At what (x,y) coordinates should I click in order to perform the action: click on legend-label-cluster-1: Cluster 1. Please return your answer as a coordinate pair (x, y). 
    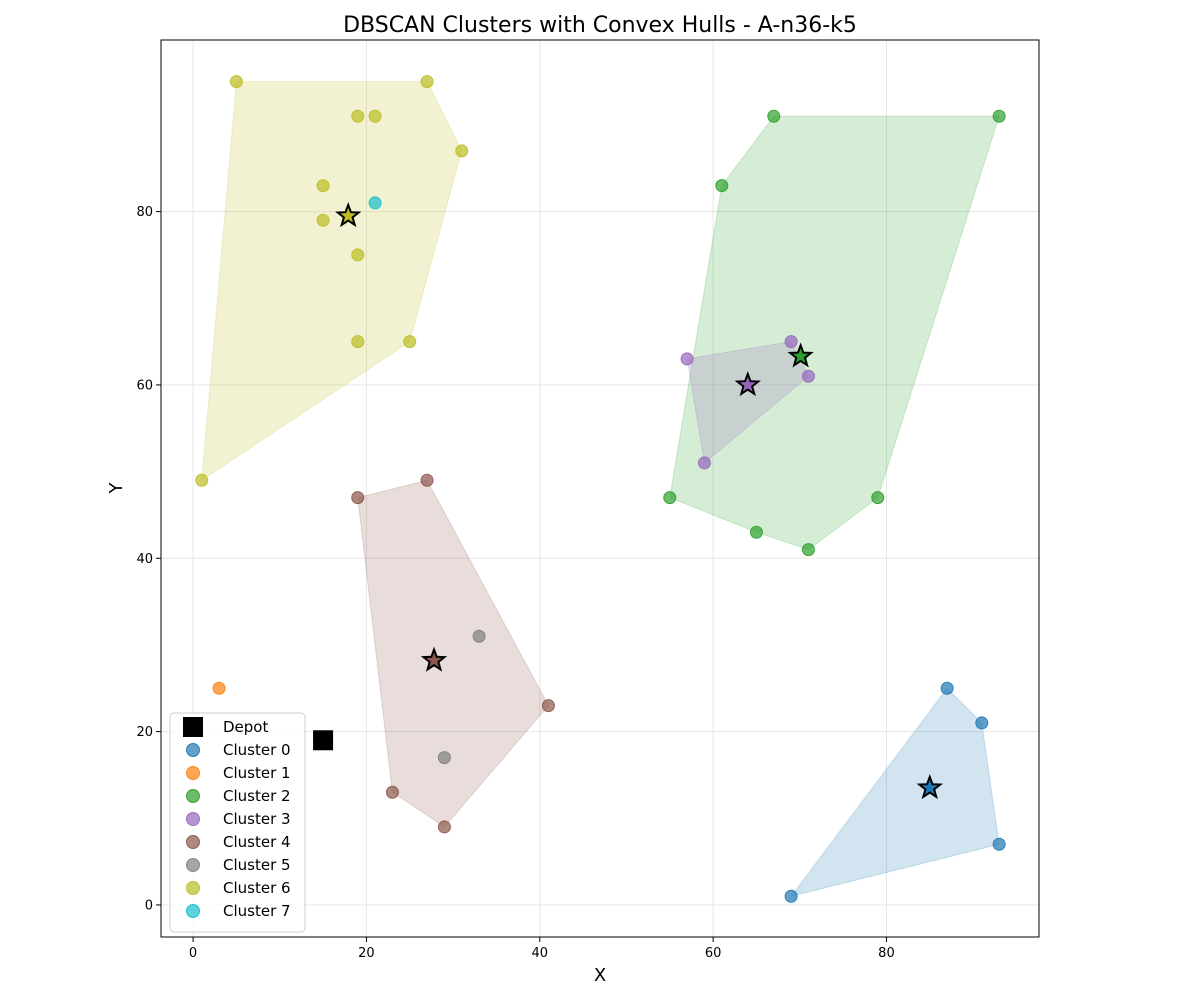
    Looking at the image, I should click on (257, 773).